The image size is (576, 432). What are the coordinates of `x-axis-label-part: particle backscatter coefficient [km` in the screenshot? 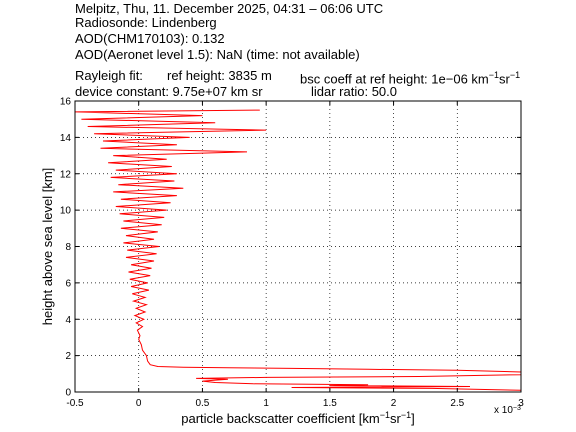 It's located at (280, 418).